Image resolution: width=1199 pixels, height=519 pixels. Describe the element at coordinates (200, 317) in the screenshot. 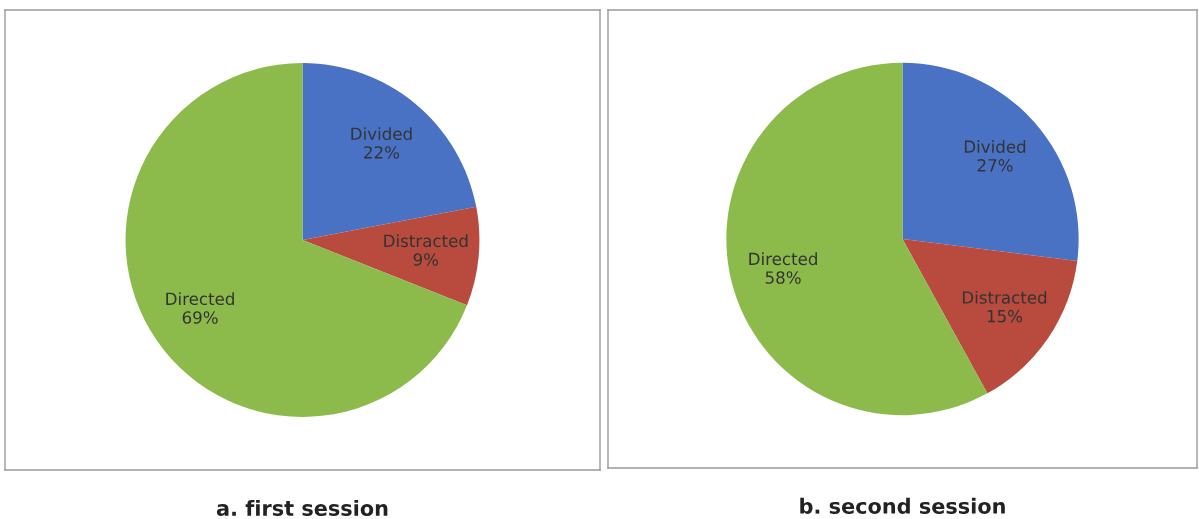

I see `data-label: 69%` at that location.